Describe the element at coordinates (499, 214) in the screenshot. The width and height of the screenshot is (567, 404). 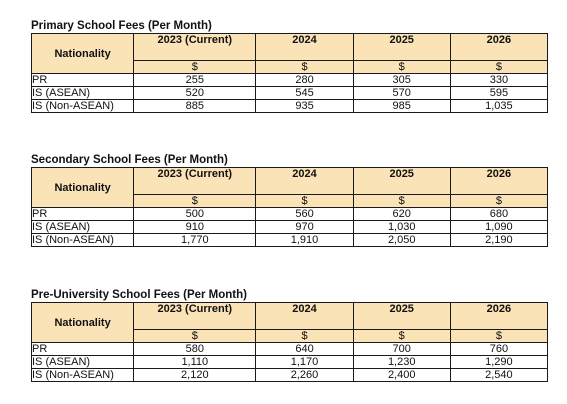
I see `fee-value: 680` at that location.